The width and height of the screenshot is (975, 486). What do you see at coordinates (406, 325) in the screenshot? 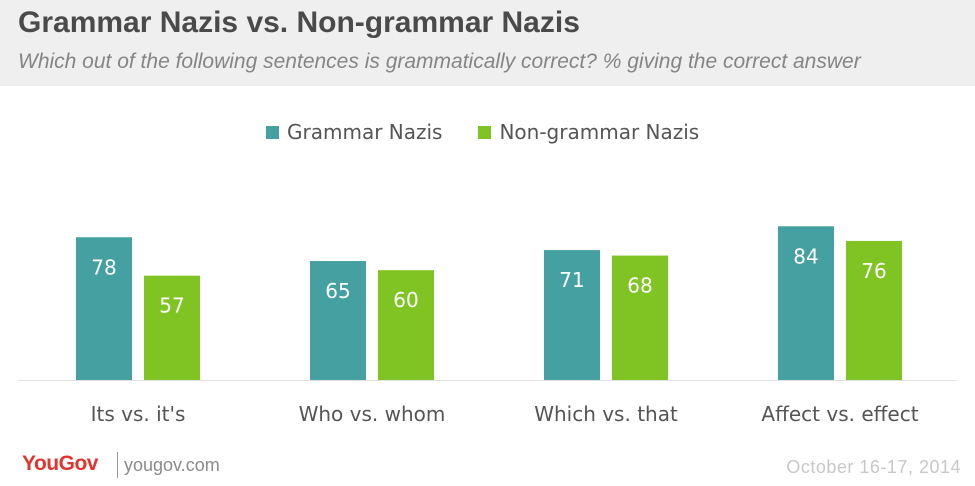
I see `bar-non-grammar-nazis-who-vs-whom` at bounding box center [406, 325].